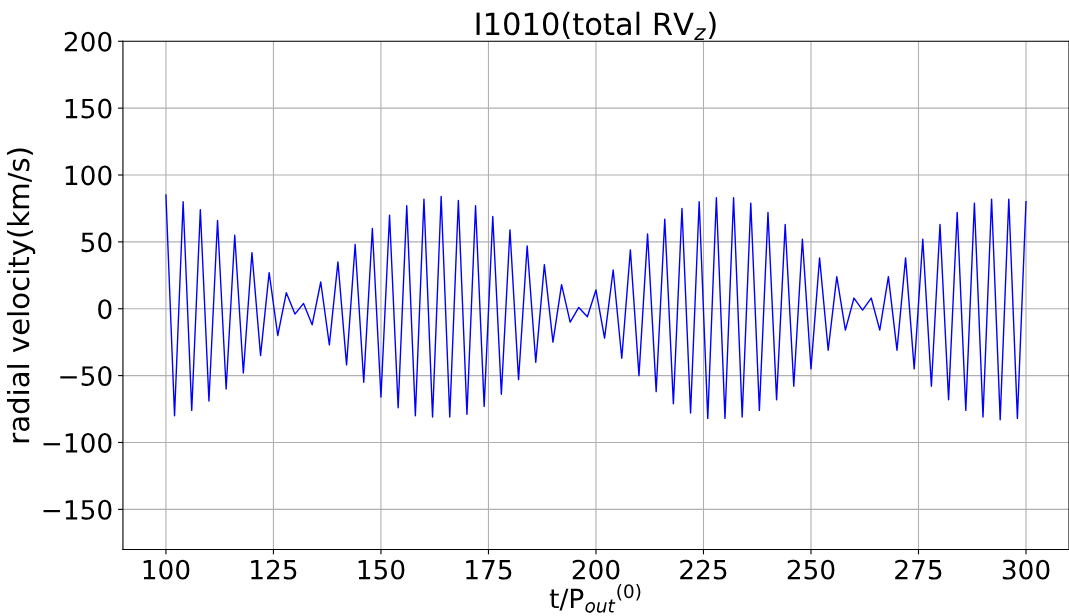 The image size is (1069, 616). I want to click on y-tick-label: 0, so click(105, 309).